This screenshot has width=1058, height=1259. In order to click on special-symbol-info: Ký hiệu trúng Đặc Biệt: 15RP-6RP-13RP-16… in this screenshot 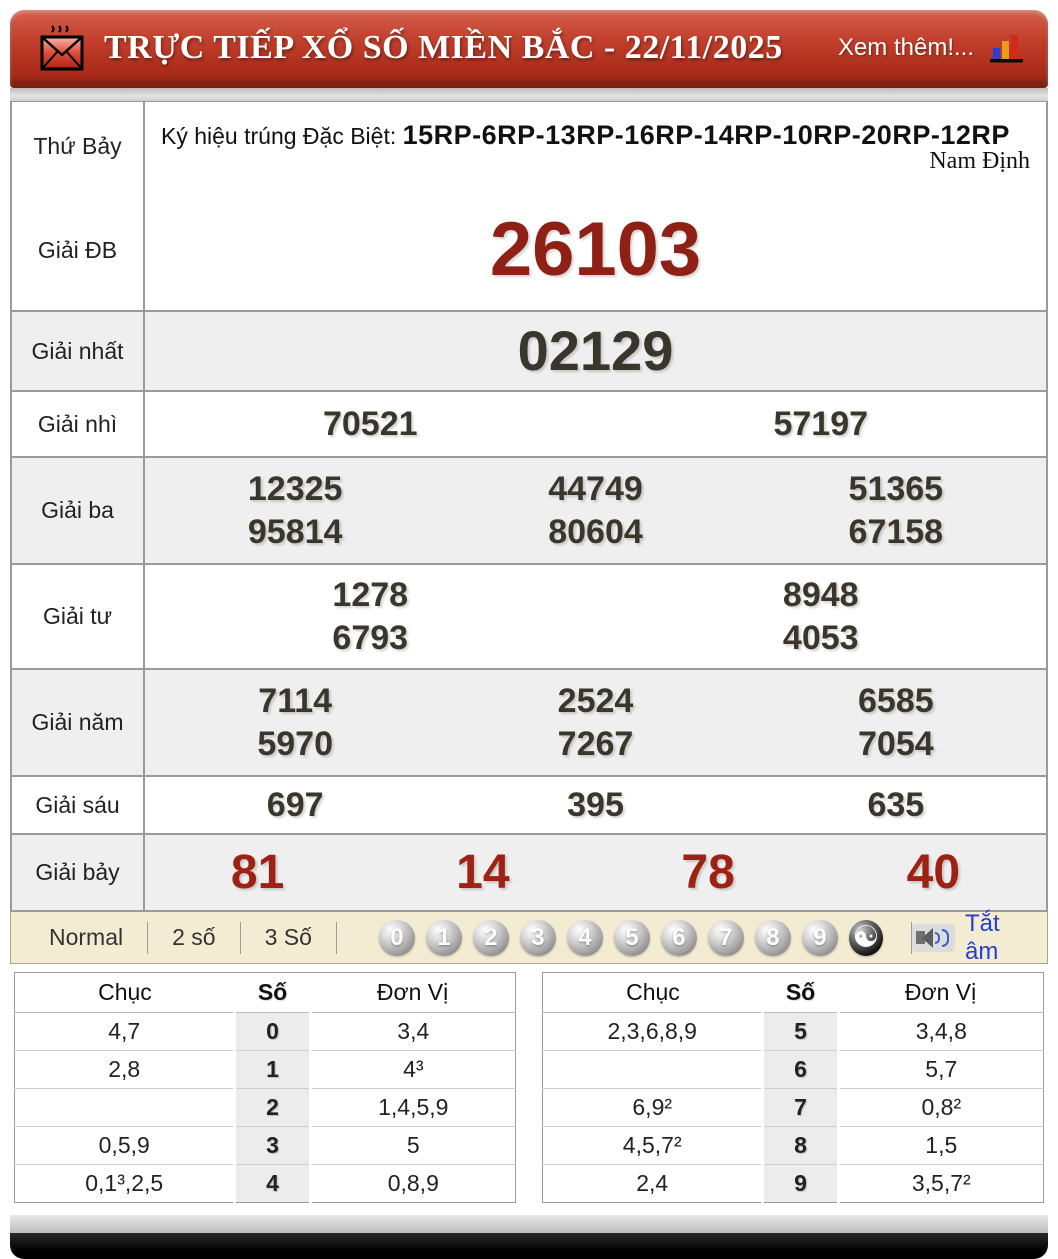, I will do `click(595, 146)`.